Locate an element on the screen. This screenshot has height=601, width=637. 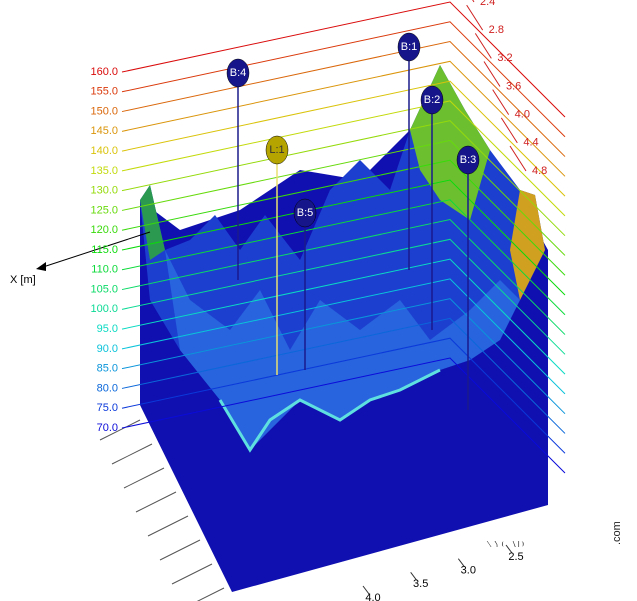
marker-label: B:5 is located at coordinates (305, 213).